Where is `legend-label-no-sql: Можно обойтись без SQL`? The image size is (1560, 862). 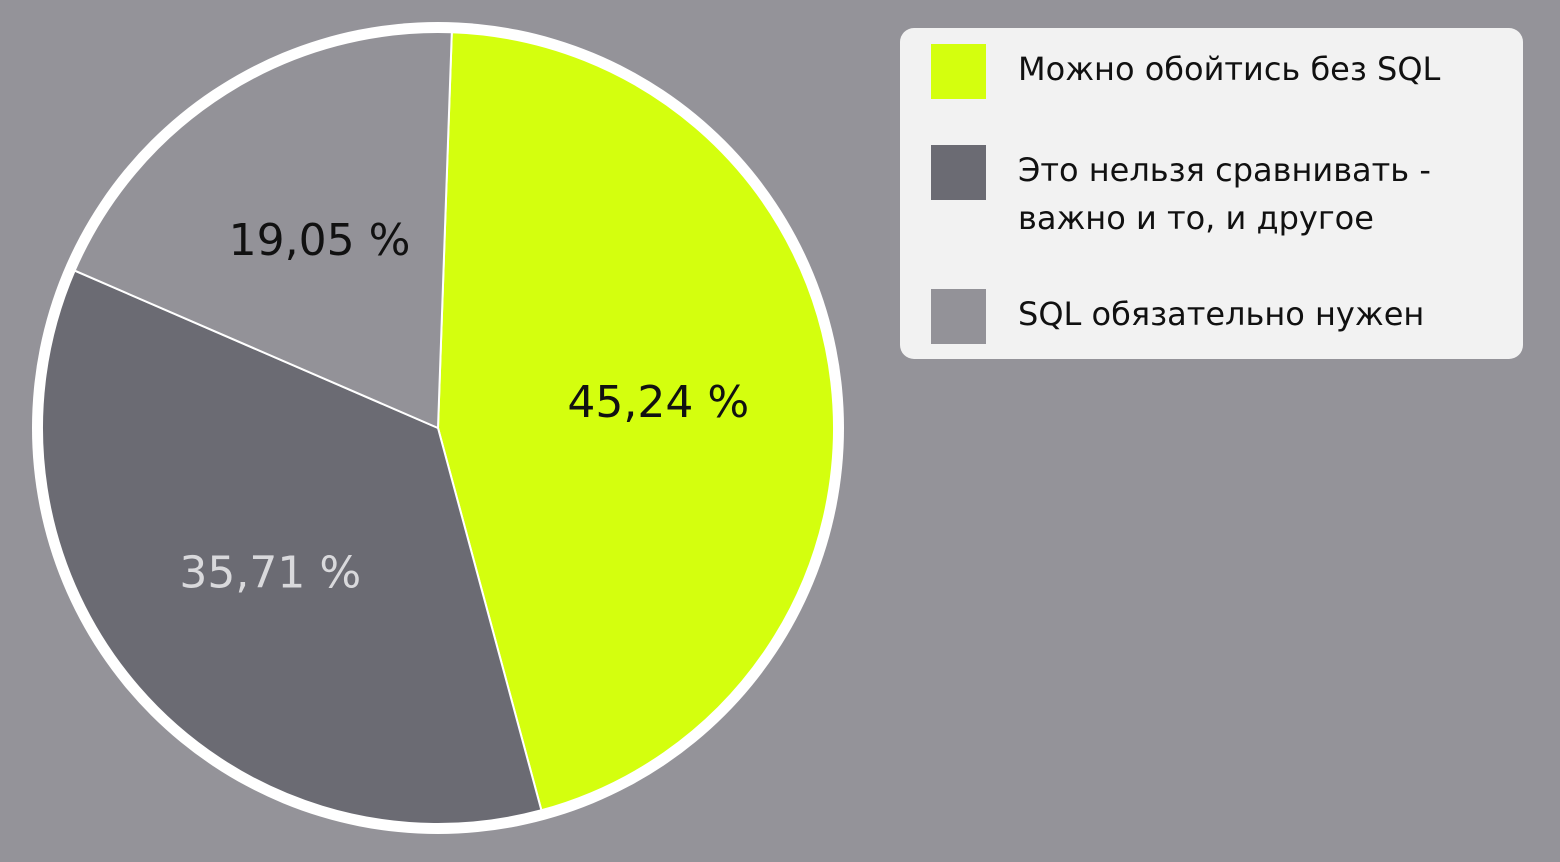
legend-label-no-sql: Можно обойтись без SQL is located at coordinates (1229, 69).